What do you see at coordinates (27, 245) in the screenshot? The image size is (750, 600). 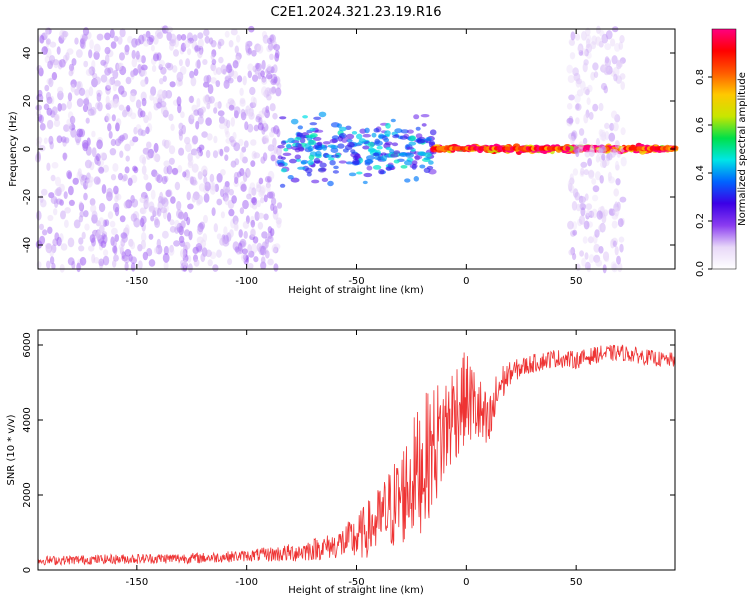 I see `spectrogram-y-tick-label: -40` at bounding box center [27, 245].